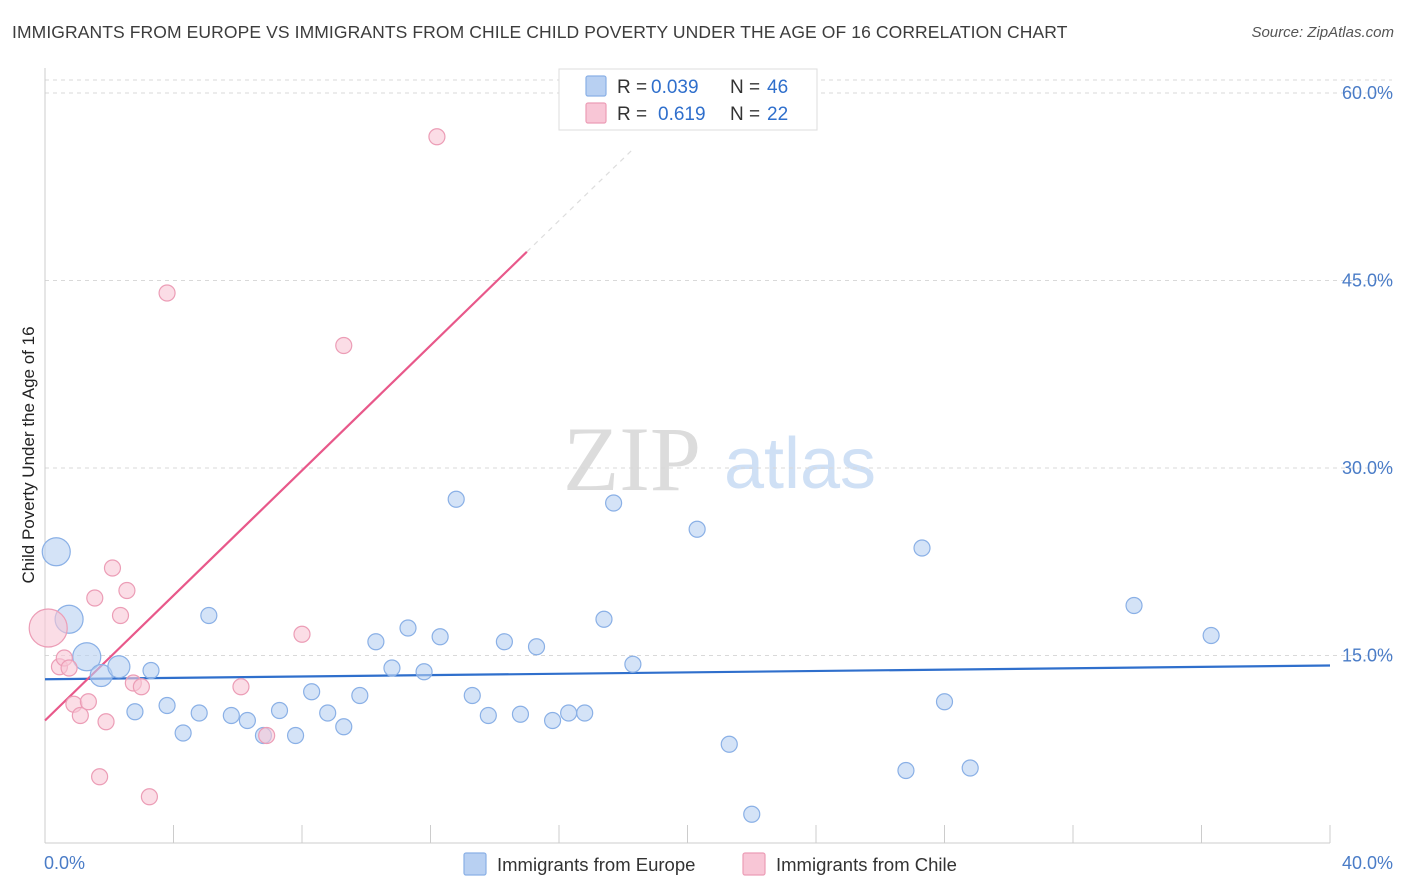 The image size is (1406, 892). Describe the element at coordinates (475, 864) in the screenshot. I see `legend-europe-swatch` at that location.